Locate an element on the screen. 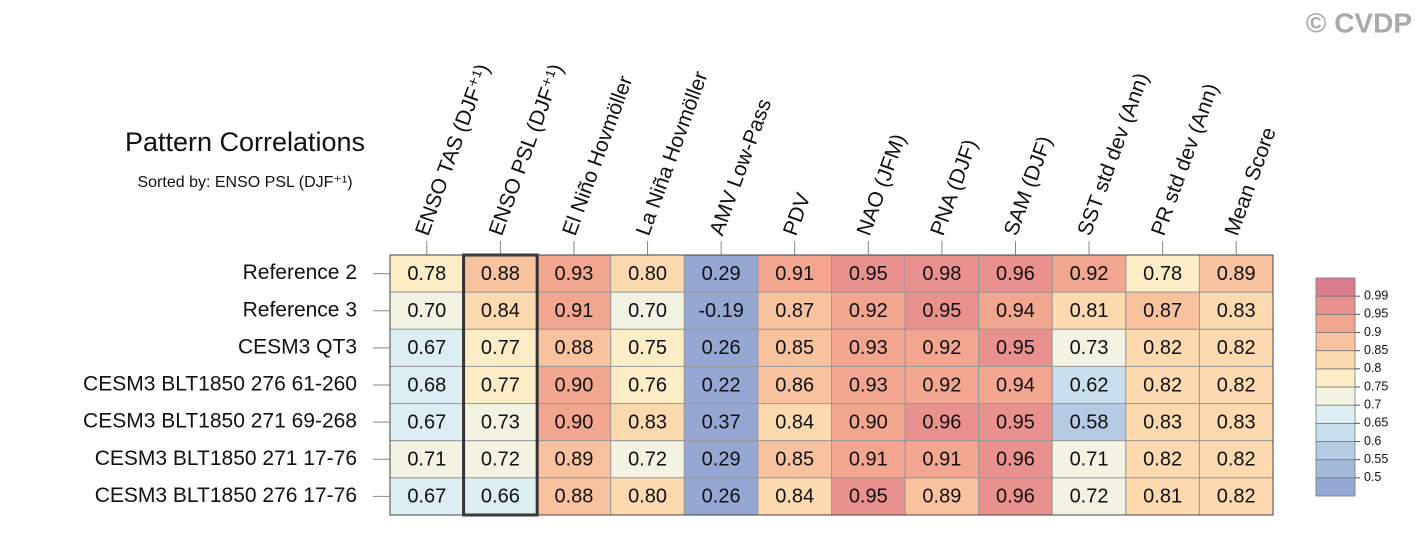 This screenshot has width=1419, height=539. colorbar-label: 0.7 is located at coordinates (1372, 404).